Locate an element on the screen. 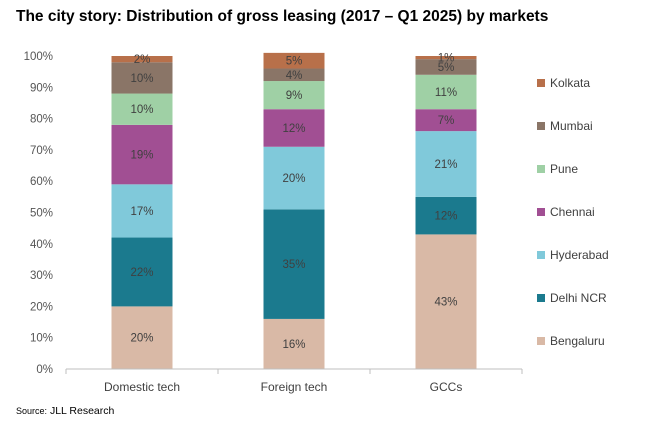  data-label-mumbai-domestic-tech: 10% is located at coordinates (141, 79).